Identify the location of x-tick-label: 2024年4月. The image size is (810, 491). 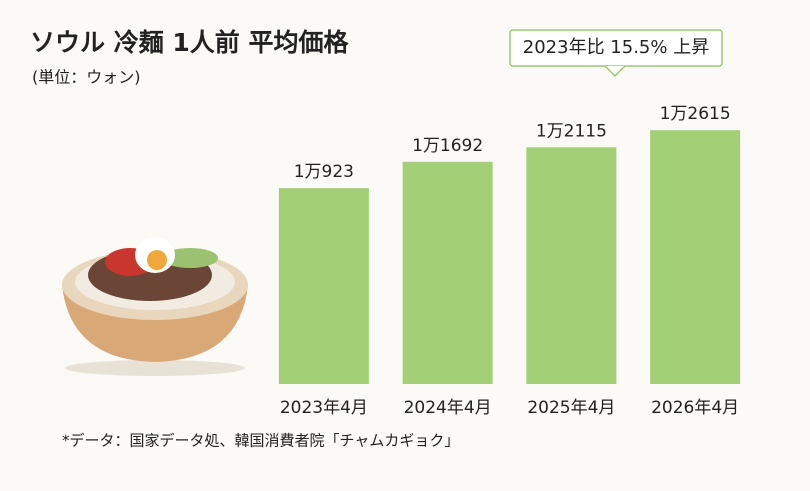
(448, 408).